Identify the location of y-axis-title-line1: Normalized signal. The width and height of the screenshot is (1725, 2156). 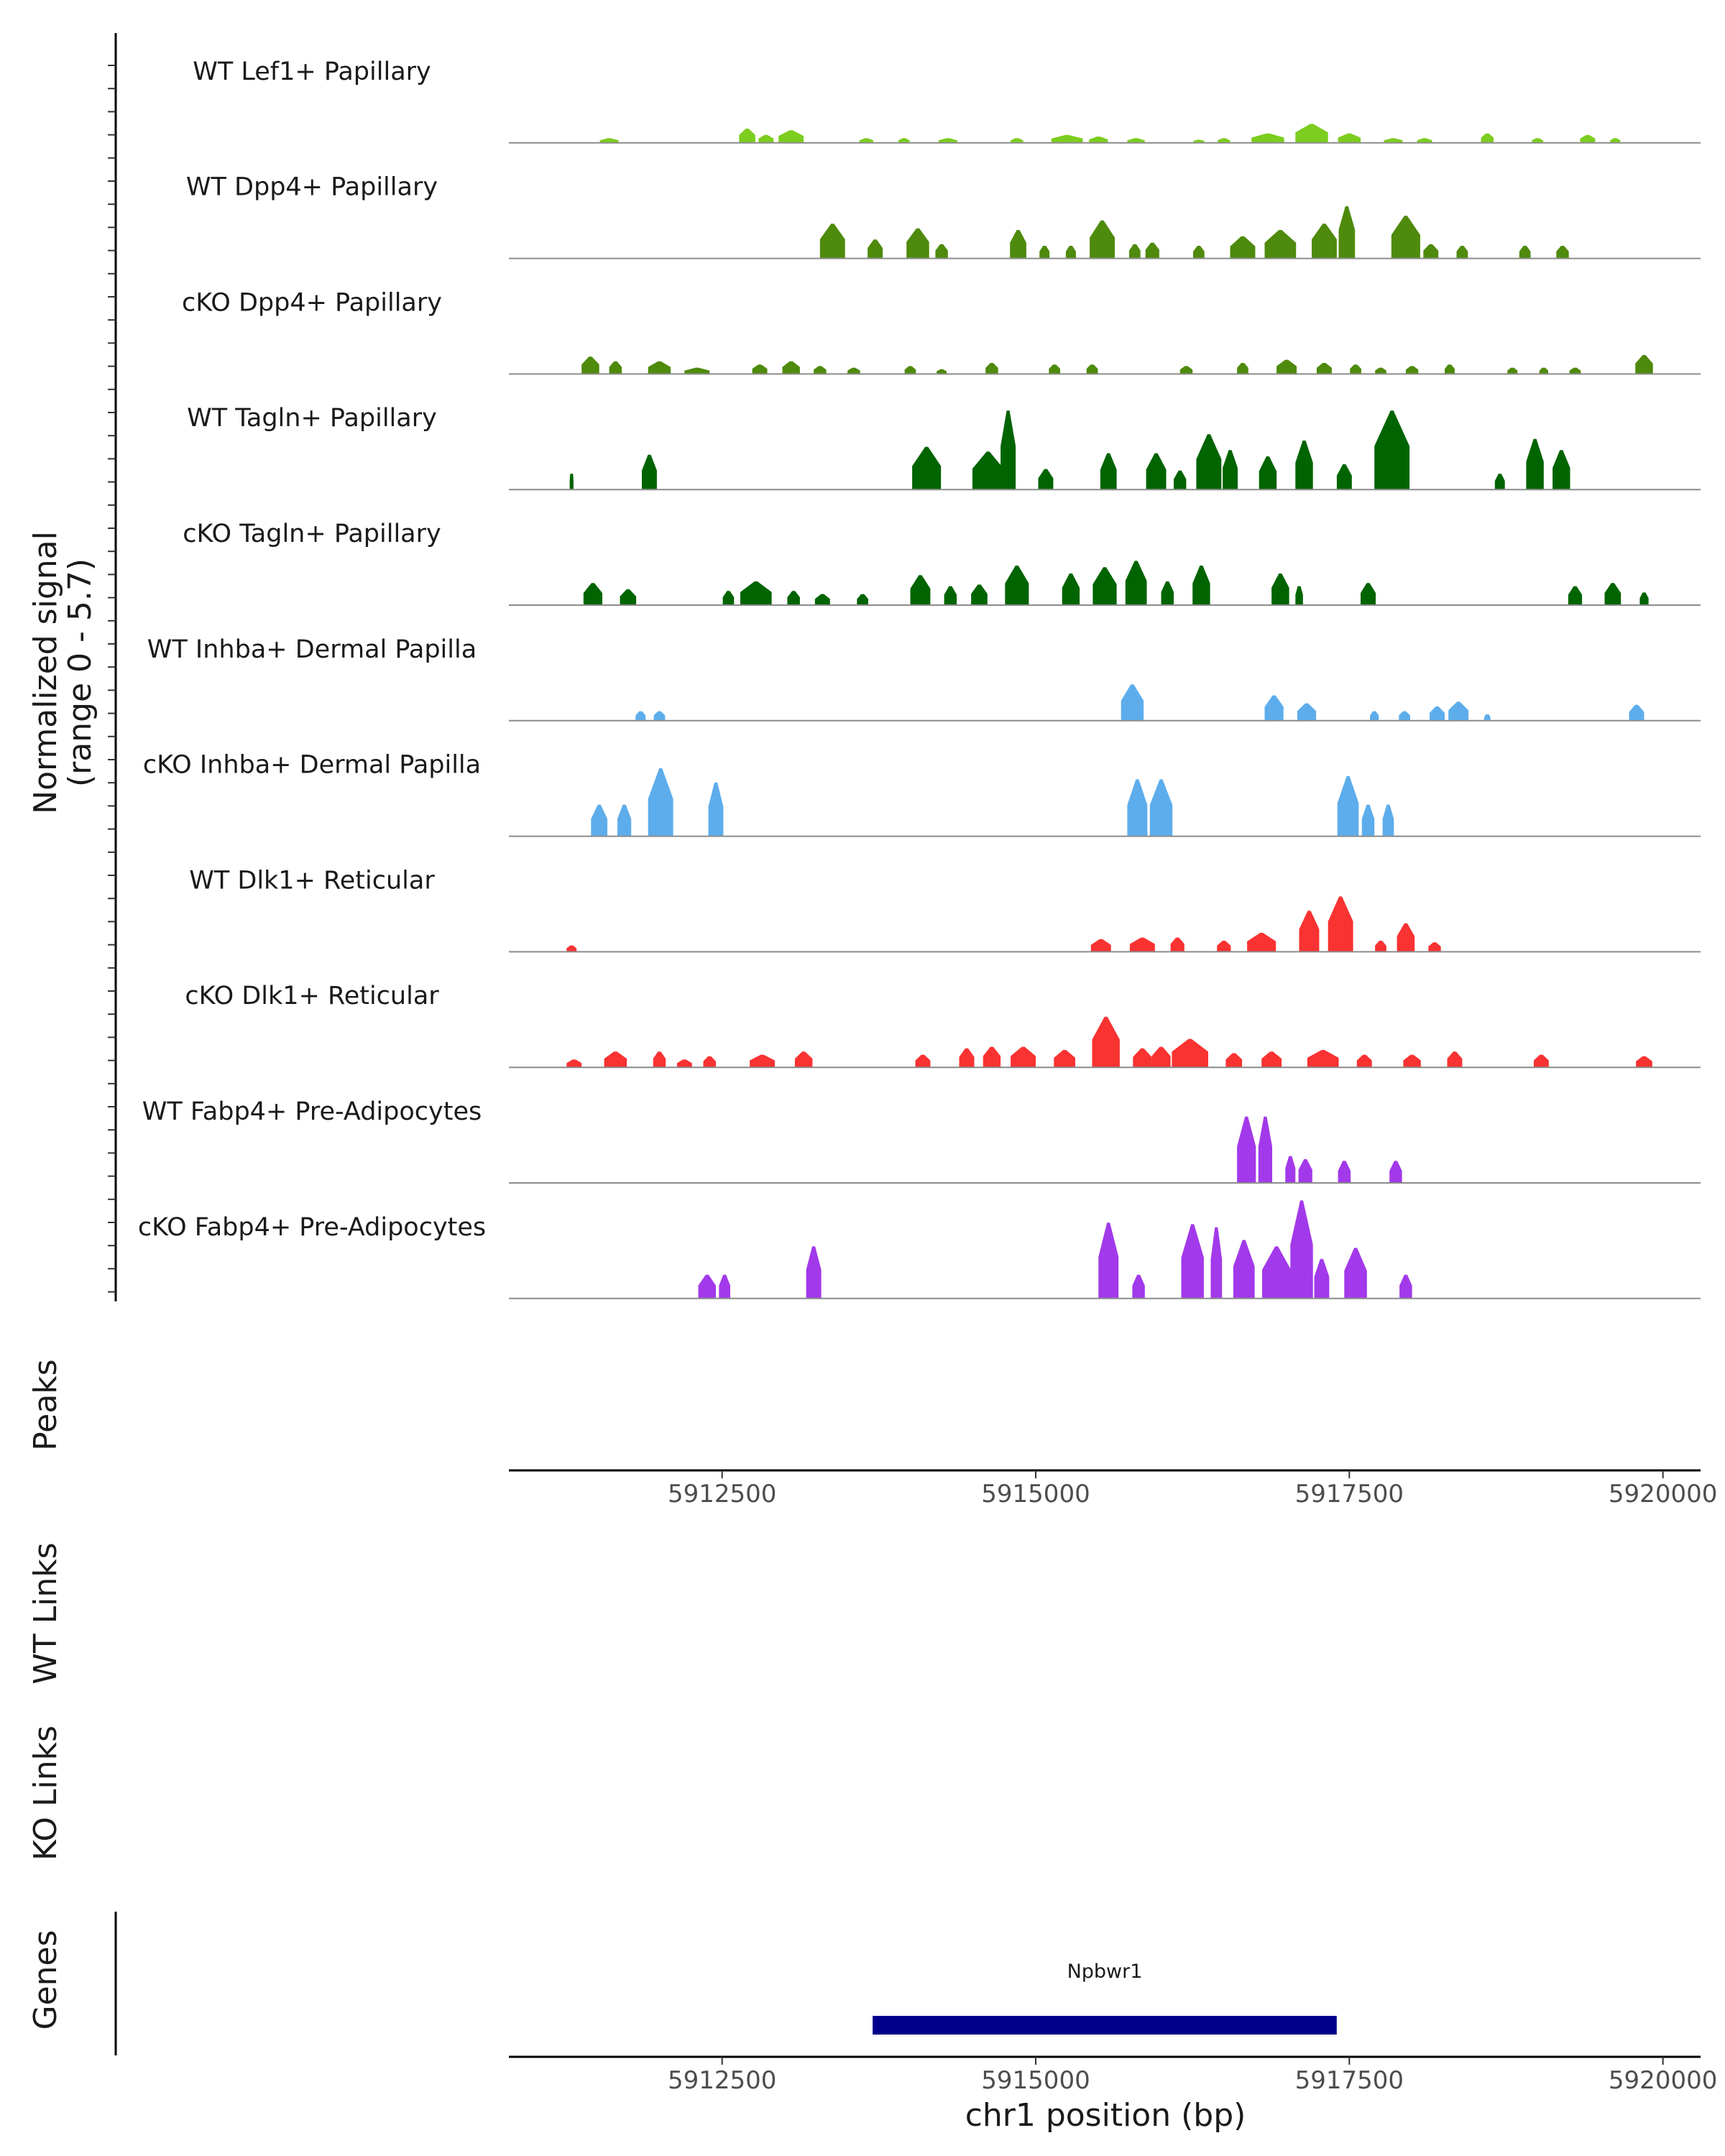
(45, 673).